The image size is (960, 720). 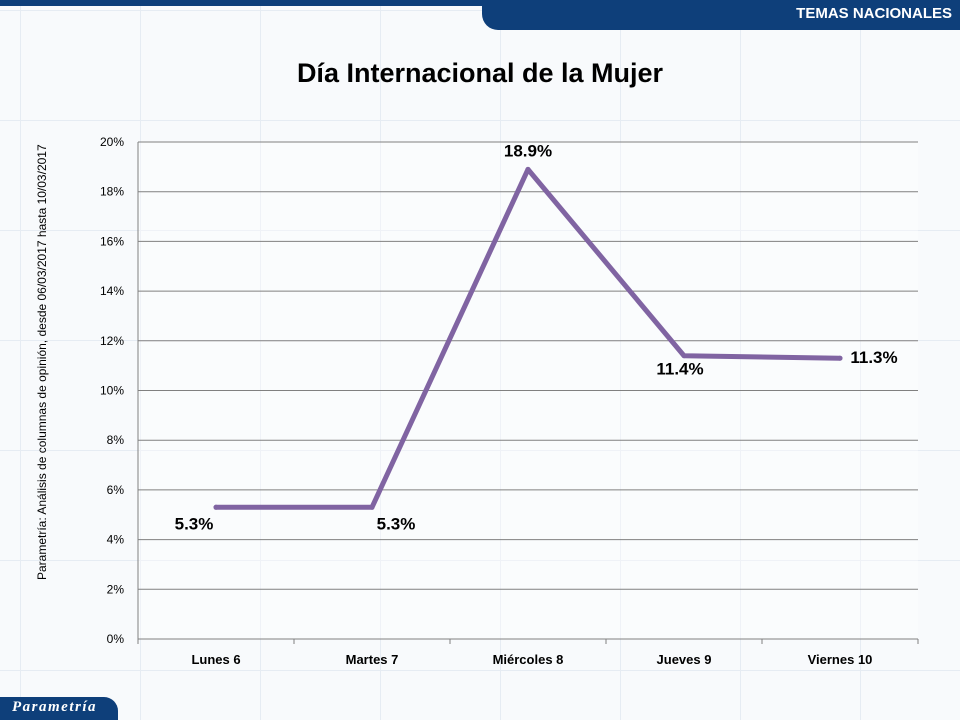 I want to click on y-tick-label: 10%, so click(x=112, y=391).